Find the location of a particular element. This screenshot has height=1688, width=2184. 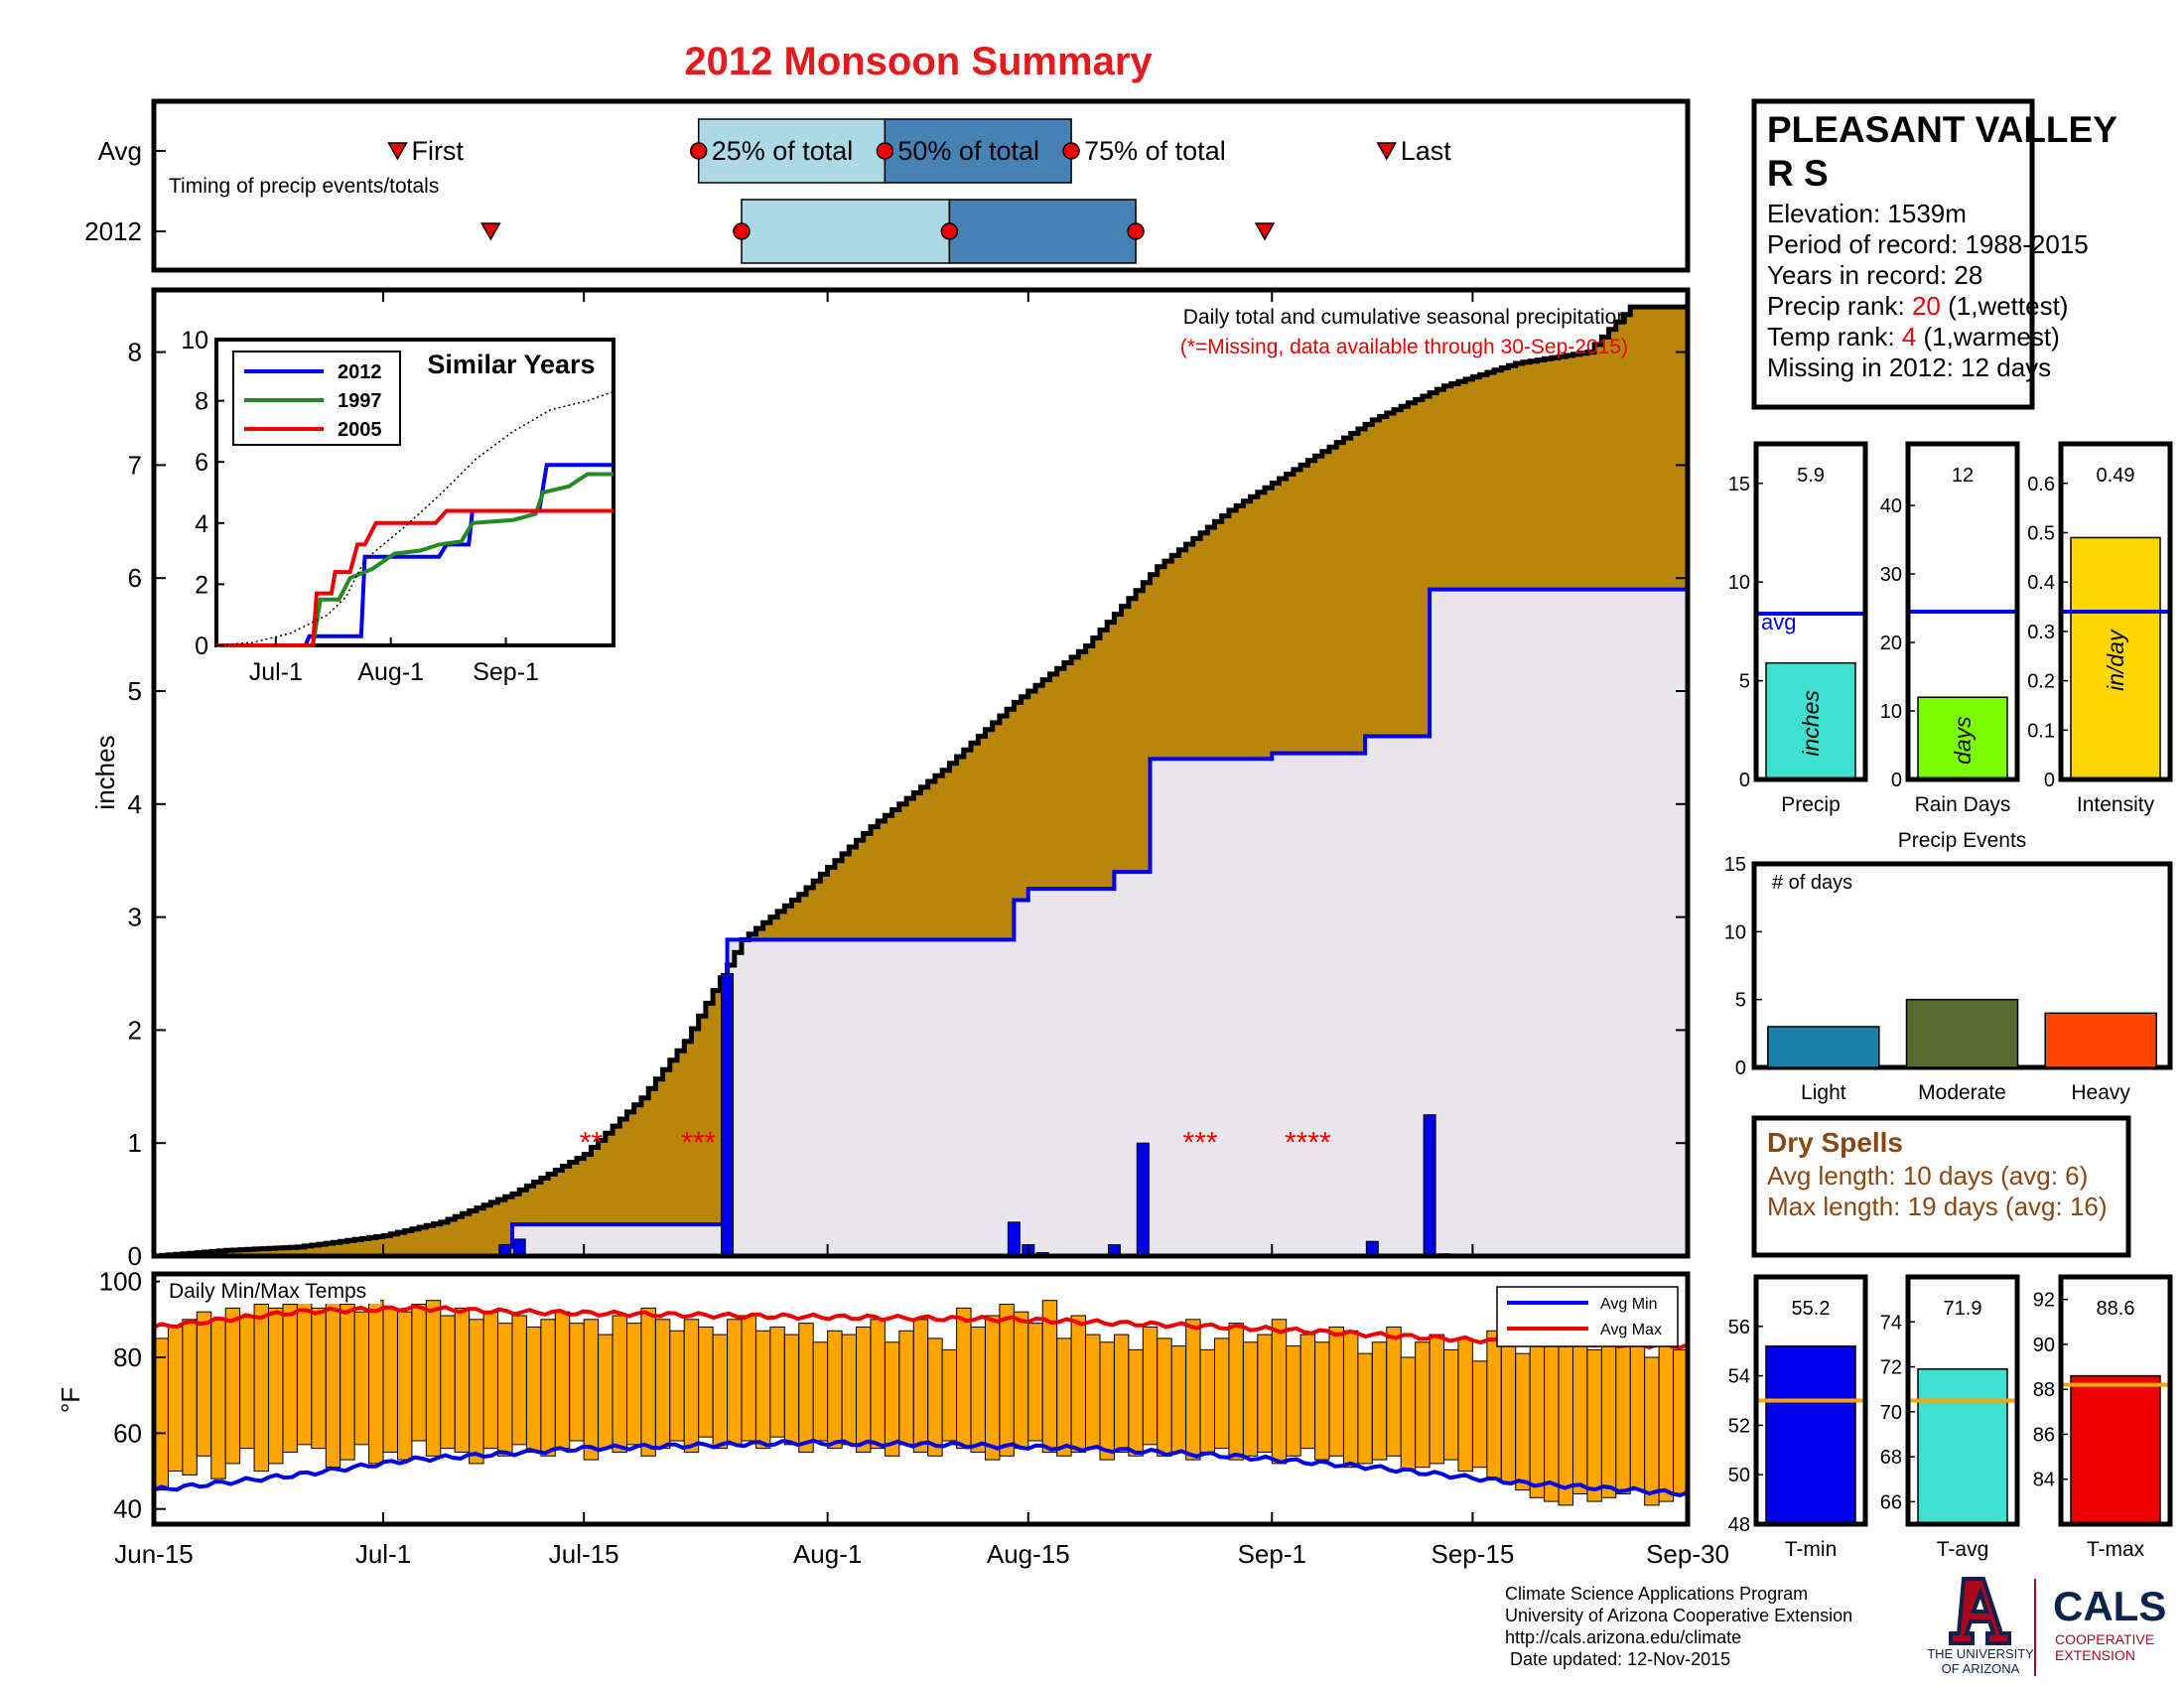

y-tick-label: 3 is located at coordinates (135, 917).